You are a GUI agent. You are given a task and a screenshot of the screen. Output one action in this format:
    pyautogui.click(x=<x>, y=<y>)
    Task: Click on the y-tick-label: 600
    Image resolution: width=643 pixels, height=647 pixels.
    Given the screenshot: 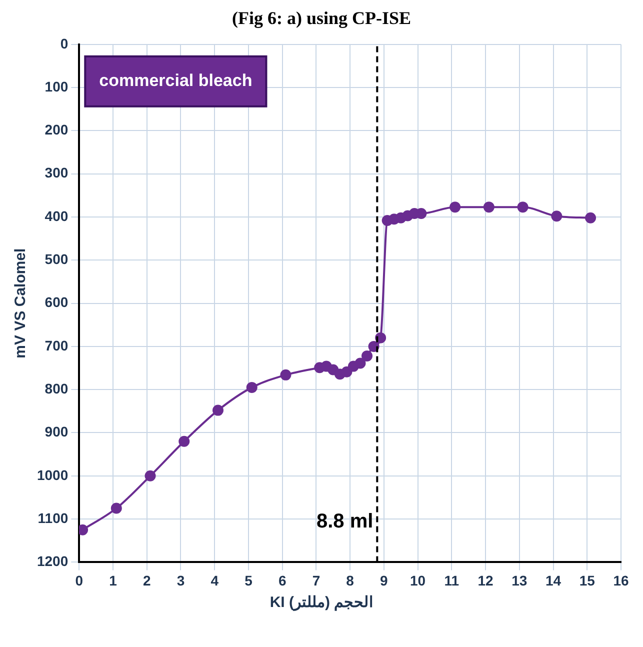 What is the action you would take?
    pyautogui.click(x=56, y=302)
    